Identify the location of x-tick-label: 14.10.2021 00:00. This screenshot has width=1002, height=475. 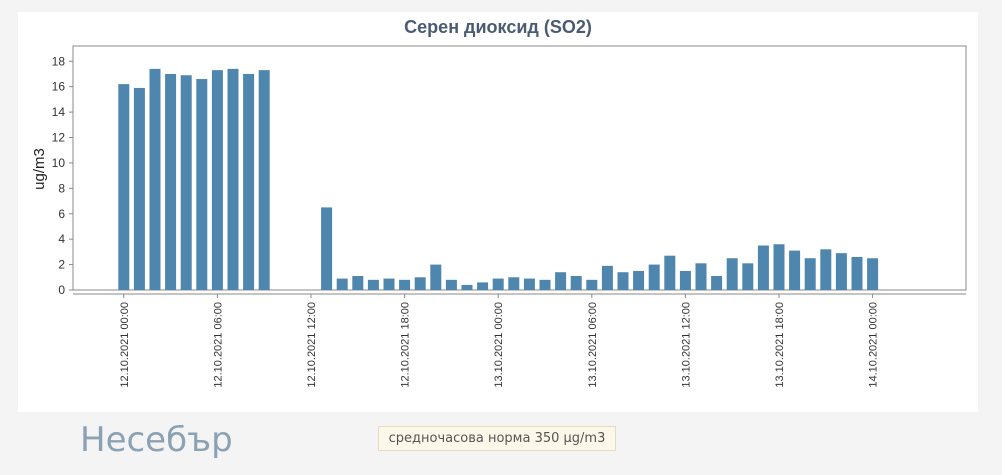
(874, 345).